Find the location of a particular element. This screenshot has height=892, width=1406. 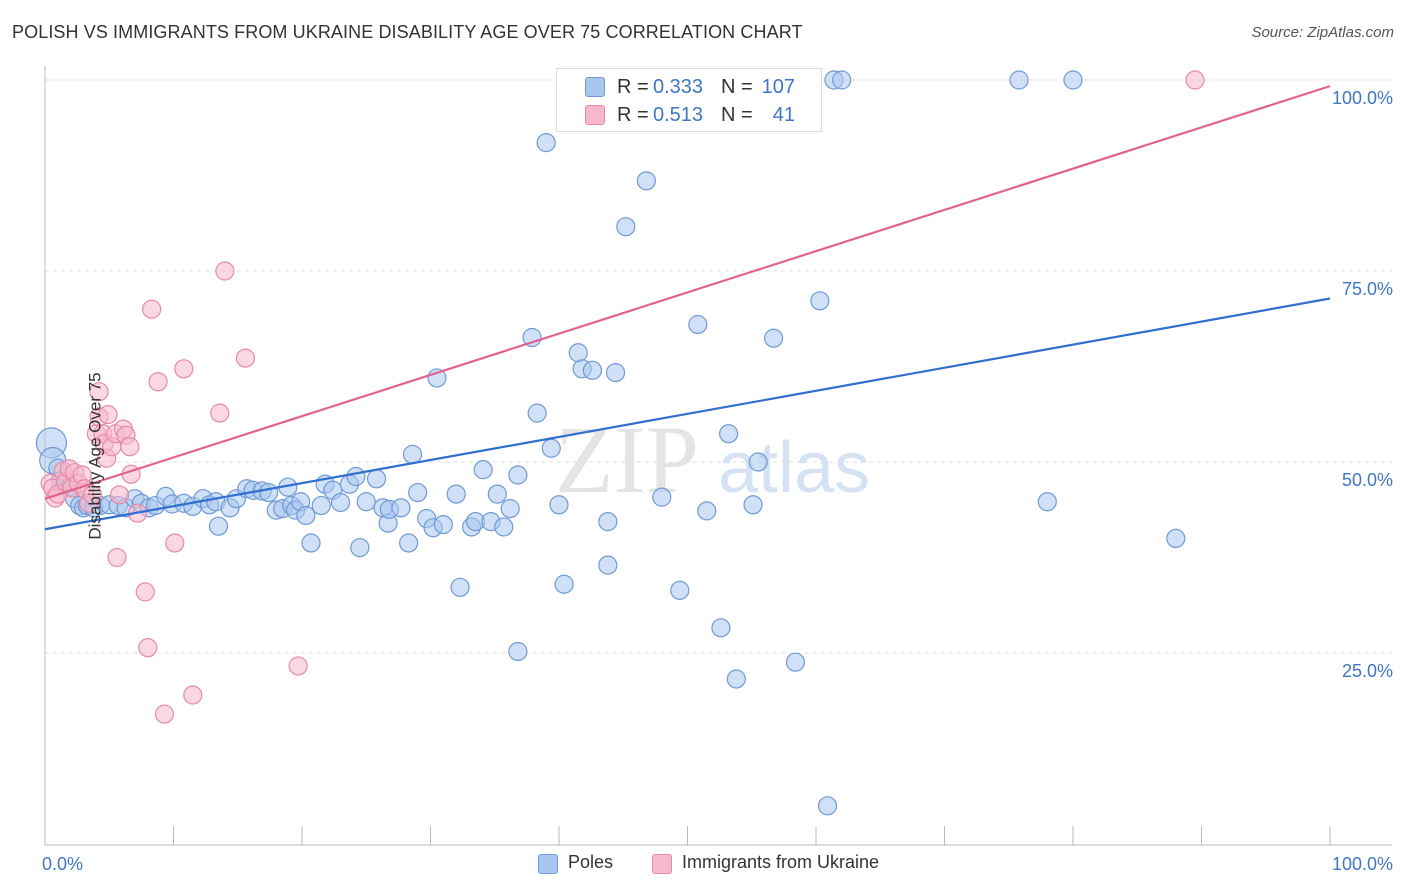

legend-row-poles: R = 0.333 N = 107 is located at coordinates (689, 87).